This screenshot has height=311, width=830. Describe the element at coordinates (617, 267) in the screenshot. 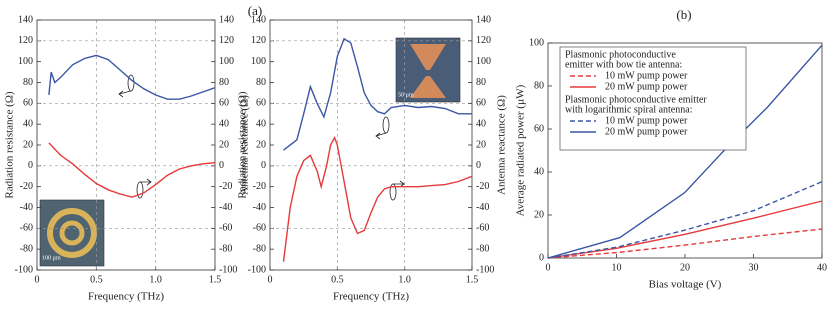

I see `x-tick-label: 10` at that location.